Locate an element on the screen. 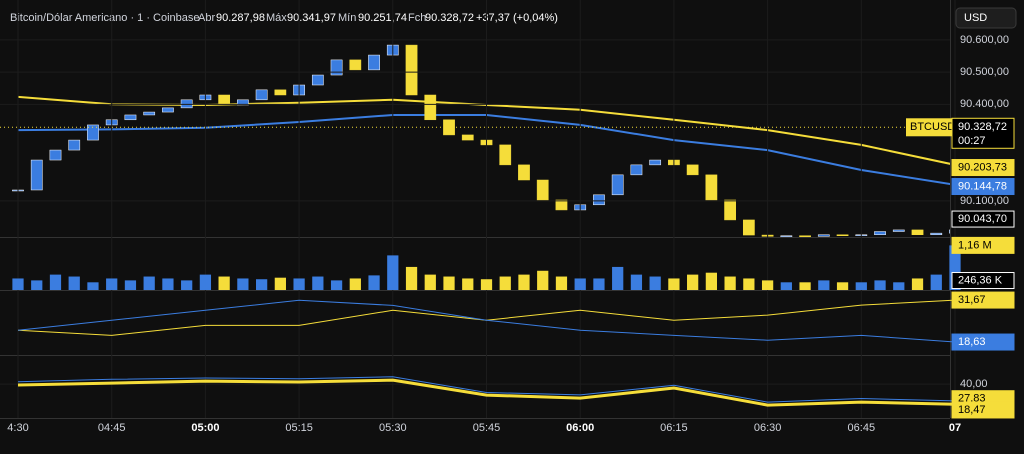 This screenshot has width=1024, height=454. y-tick-label: 90.600,00 is located at coordinates (984, 40).